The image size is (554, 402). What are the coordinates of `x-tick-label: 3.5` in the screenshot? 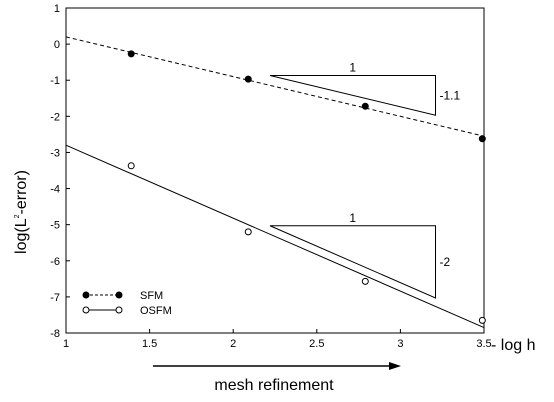 It's located at (483, 344).